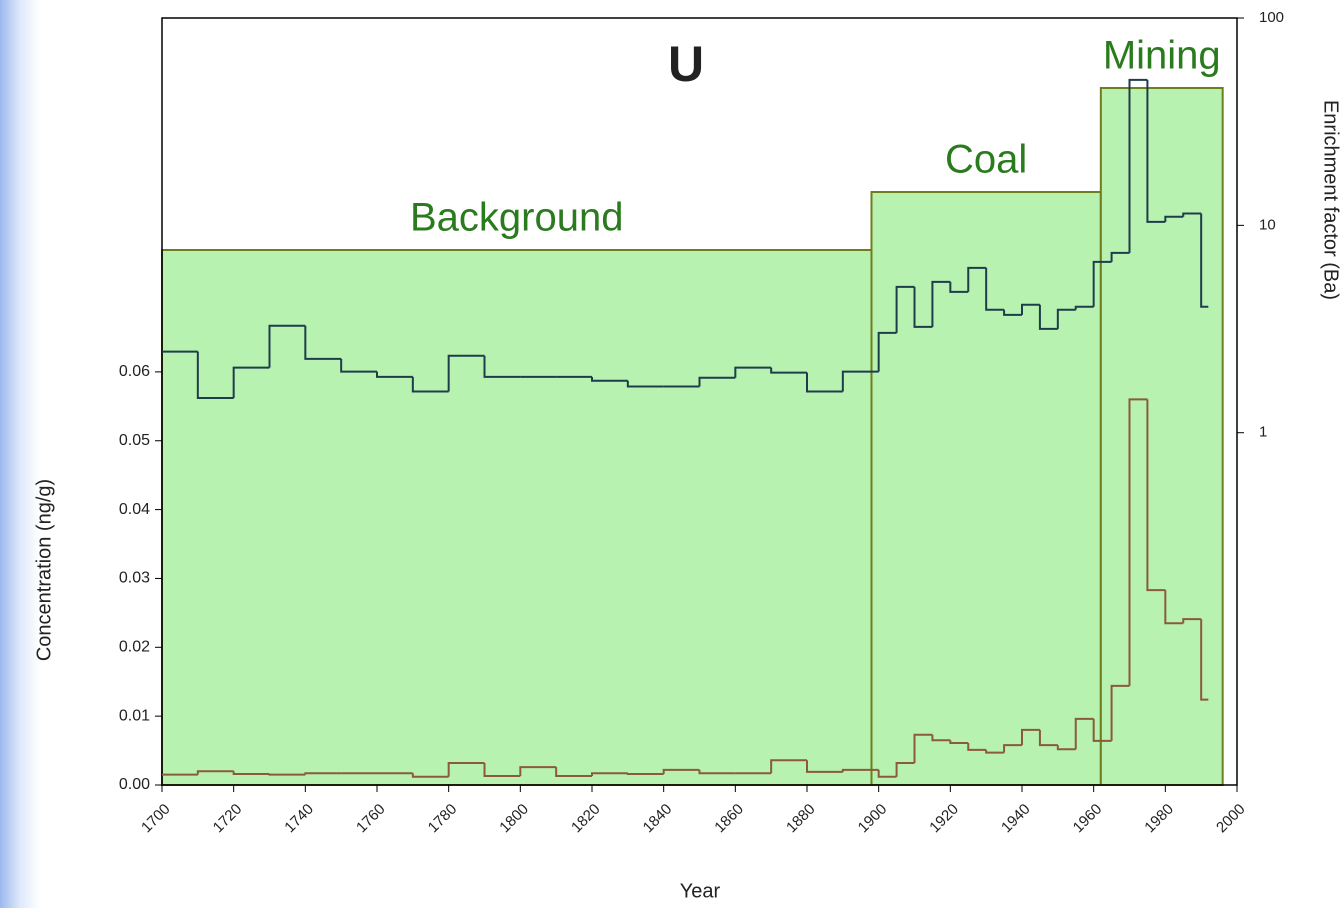 This screenshot has width=1341, height=908. I want to click on y2-tick-label: 100, so click(1271, 17).